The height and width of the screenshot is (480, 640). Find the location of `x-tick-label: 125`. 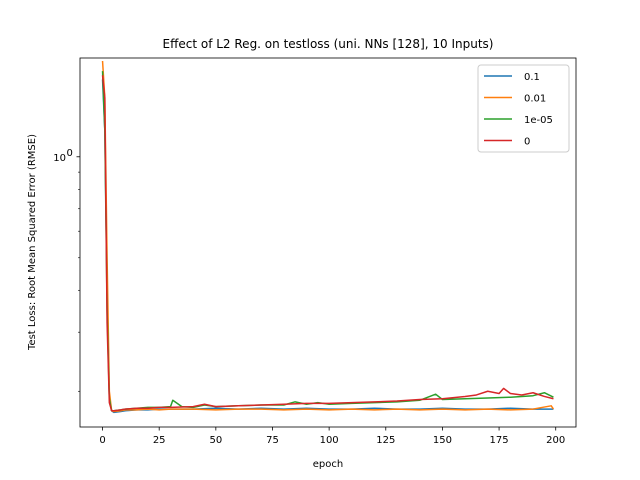

x-tick-label: 125 is located at coordinates (385, 440).